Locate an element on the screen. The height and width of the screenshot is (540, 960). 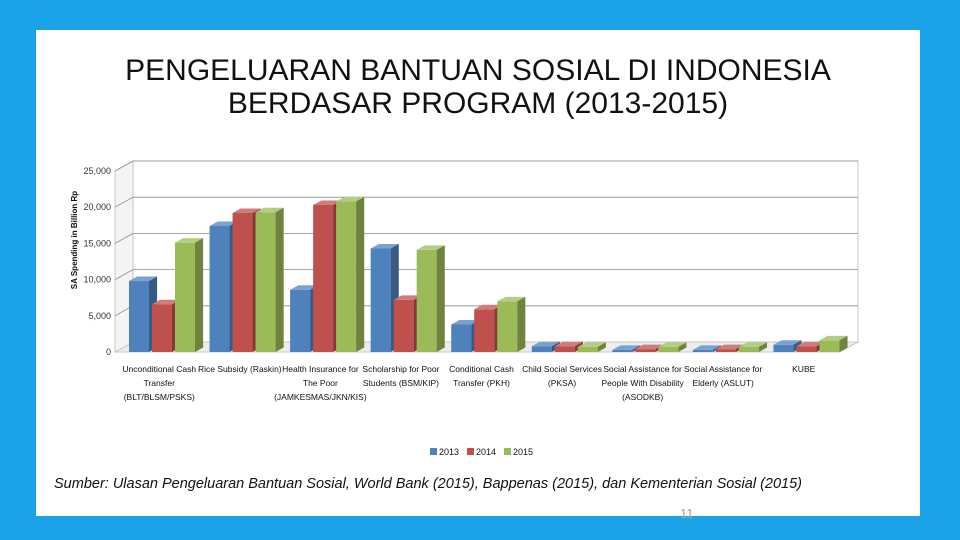
x-category-label-line: Social Assistance for is located at coordinates (723, 369).